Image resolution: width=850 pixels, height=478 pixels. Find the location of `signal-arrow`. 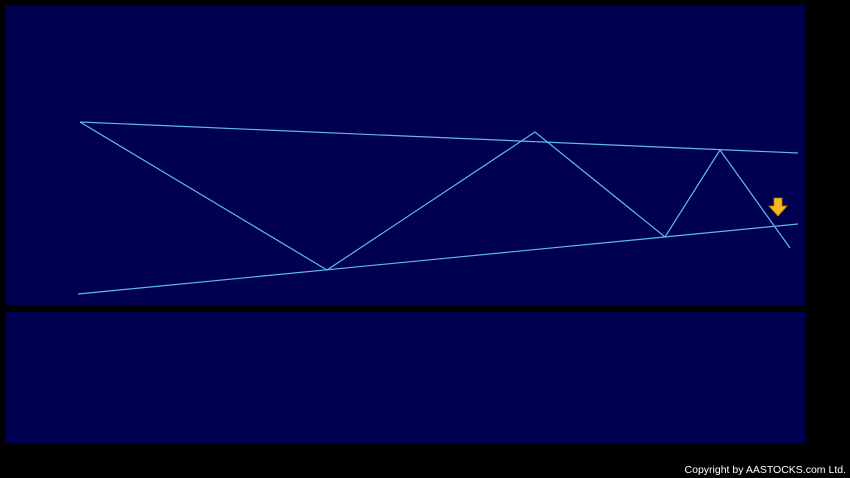

signal-arrow is located at coordinates (778, 207).